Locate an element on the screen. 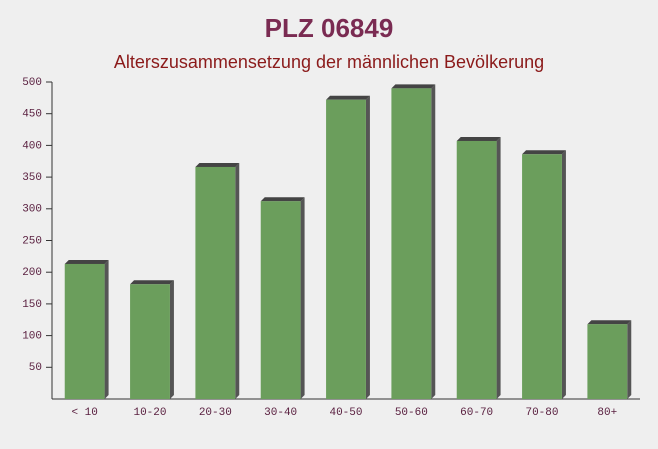 The width and height of the screenshot is (658, 449). x-tick-label: < 10 is located at coordinates (84, 413).